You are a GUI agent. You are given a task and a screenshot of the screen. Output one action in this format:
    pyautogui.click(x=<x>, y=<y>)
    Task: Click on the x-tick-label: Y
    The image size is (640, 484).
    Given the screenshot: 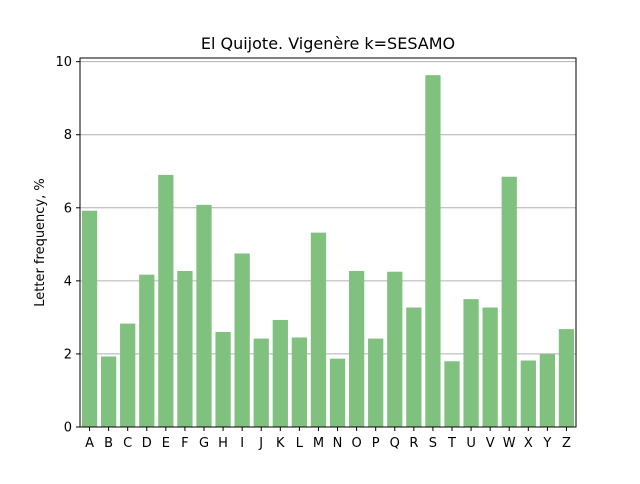 What is the action you would take?
    pyautogui.click(x=546, y=443)
    